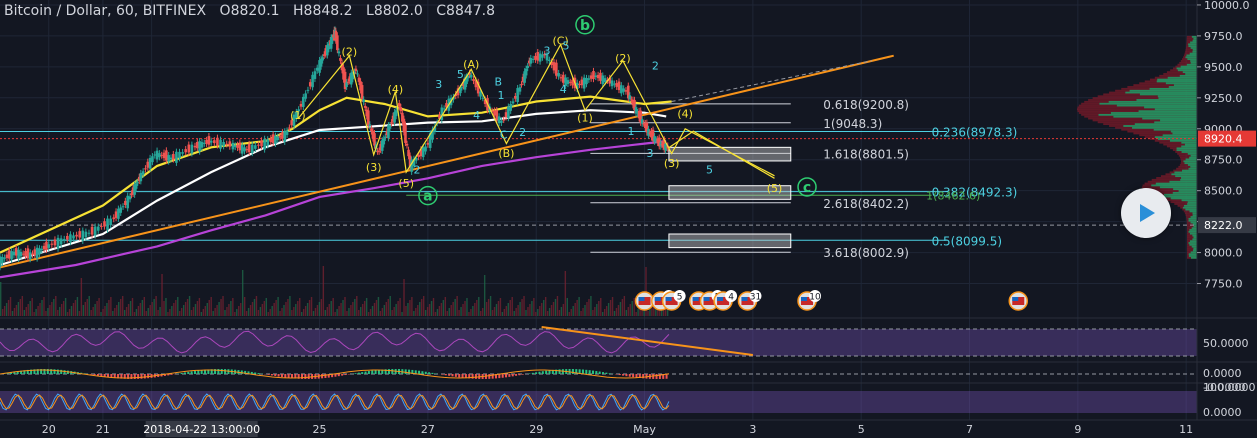 The image size is (1257, 438). I want to click on event-count-label: 31, so click(755, 298).